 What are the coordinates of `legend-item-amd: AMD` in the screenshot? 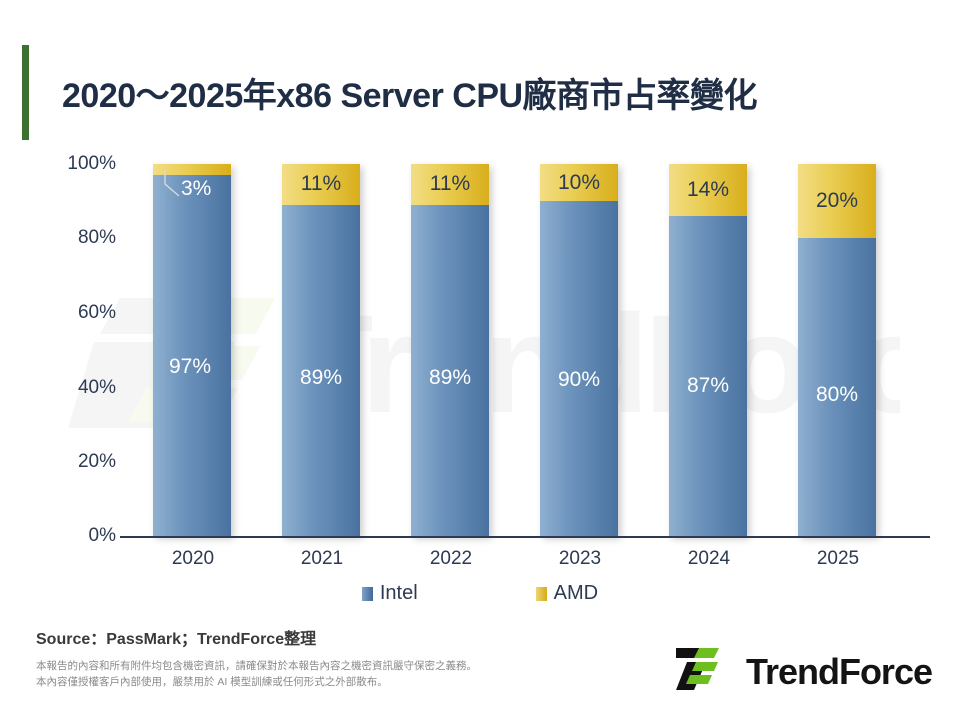 It's located at (567, 593).